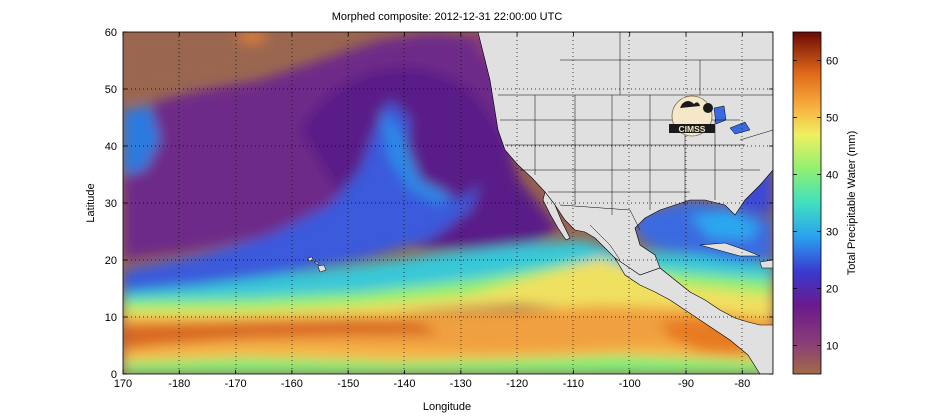  What do you see at coordinates (832, 119) in the screenshot?
I see `colorbar-tick-label: 50` at bounding box center [832, 119].